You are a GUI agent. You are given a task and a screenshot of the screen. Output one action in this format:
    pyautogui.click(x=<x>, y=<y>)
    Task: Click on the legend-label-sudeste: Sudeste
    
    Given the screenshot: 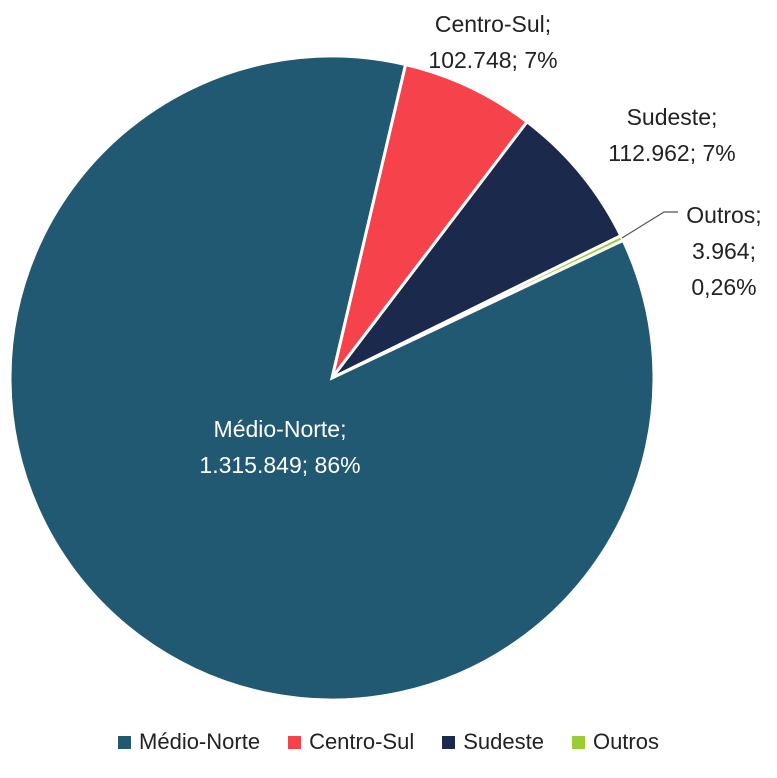 What is the action you would take?
    pyautogui.click(x=503, y=741)
    